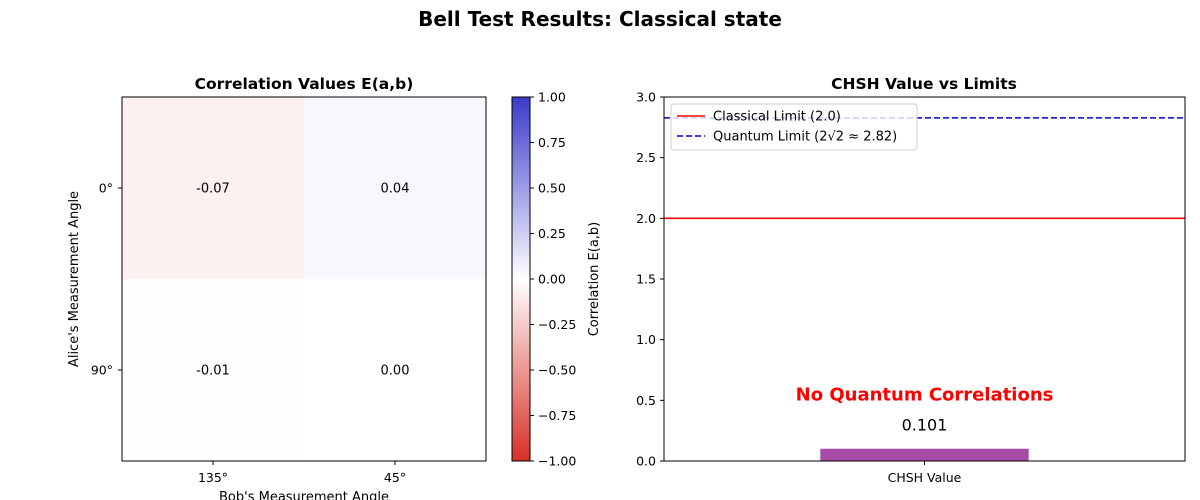 The image size is (1200, 500). I want to click on bar-chart-title: CHSH Value vs Limits, so click(924, 84).